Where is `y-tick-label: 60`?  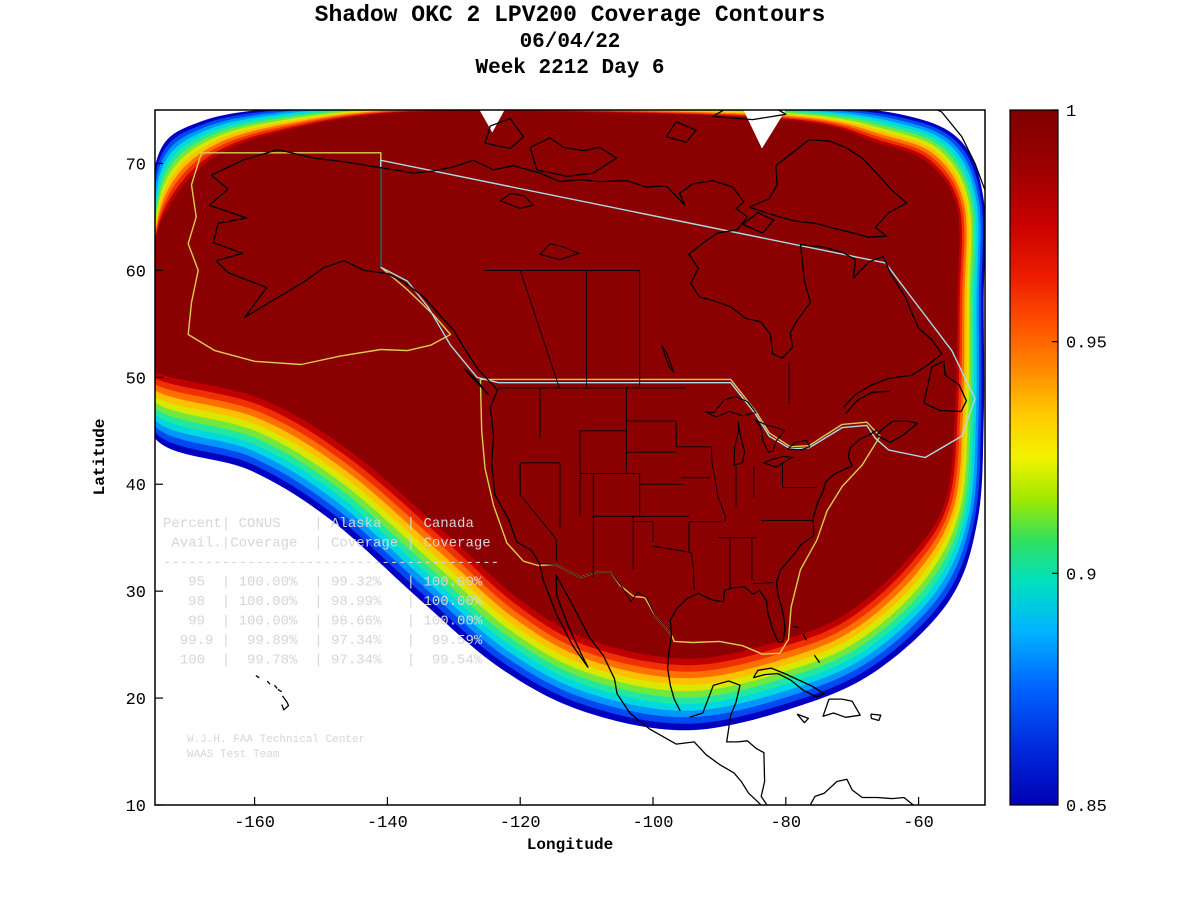
y-tick-label: 60 is located at coordinates (136, 272).